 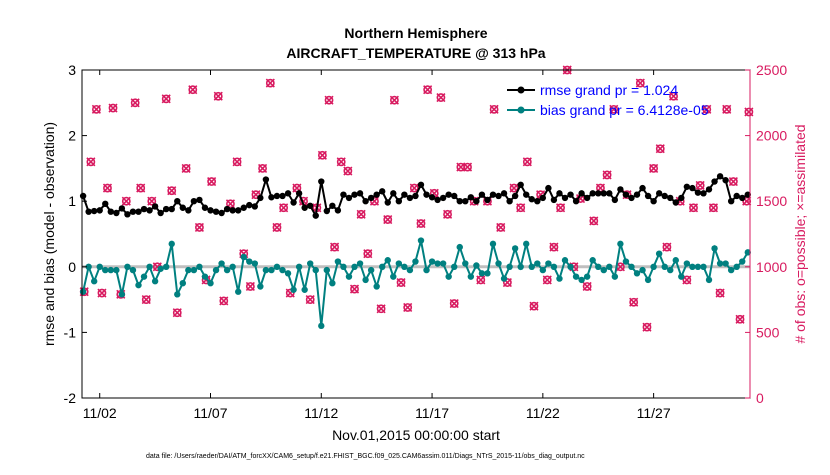 What do you see at coordinates (72, 70) in the screenshot?
I see `y-tick-label-left: 3` at bounding box center [72, 70].